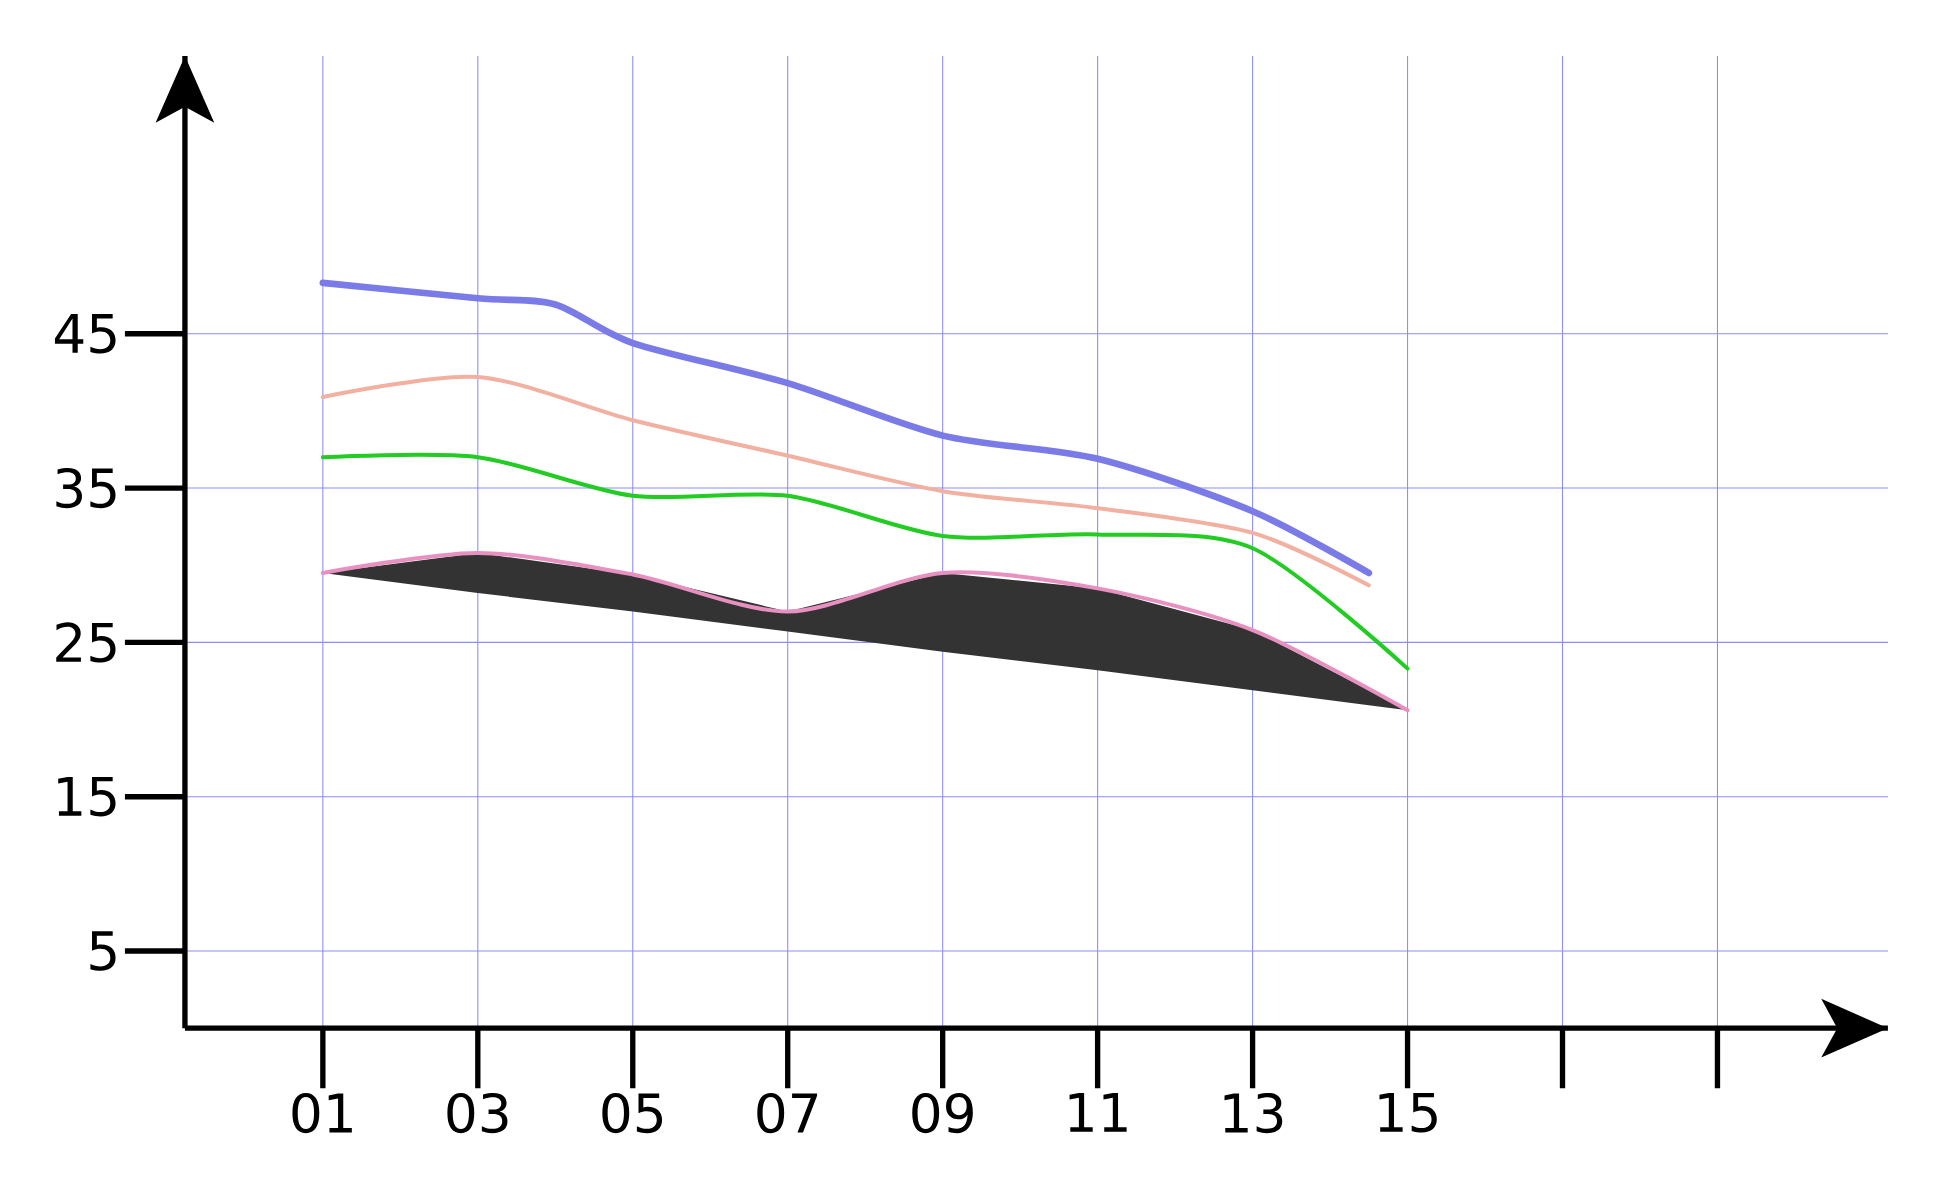 This screenshot has height=1179, width=1951. I want to click on x-tick-label: 15, so click(1408, 1112).